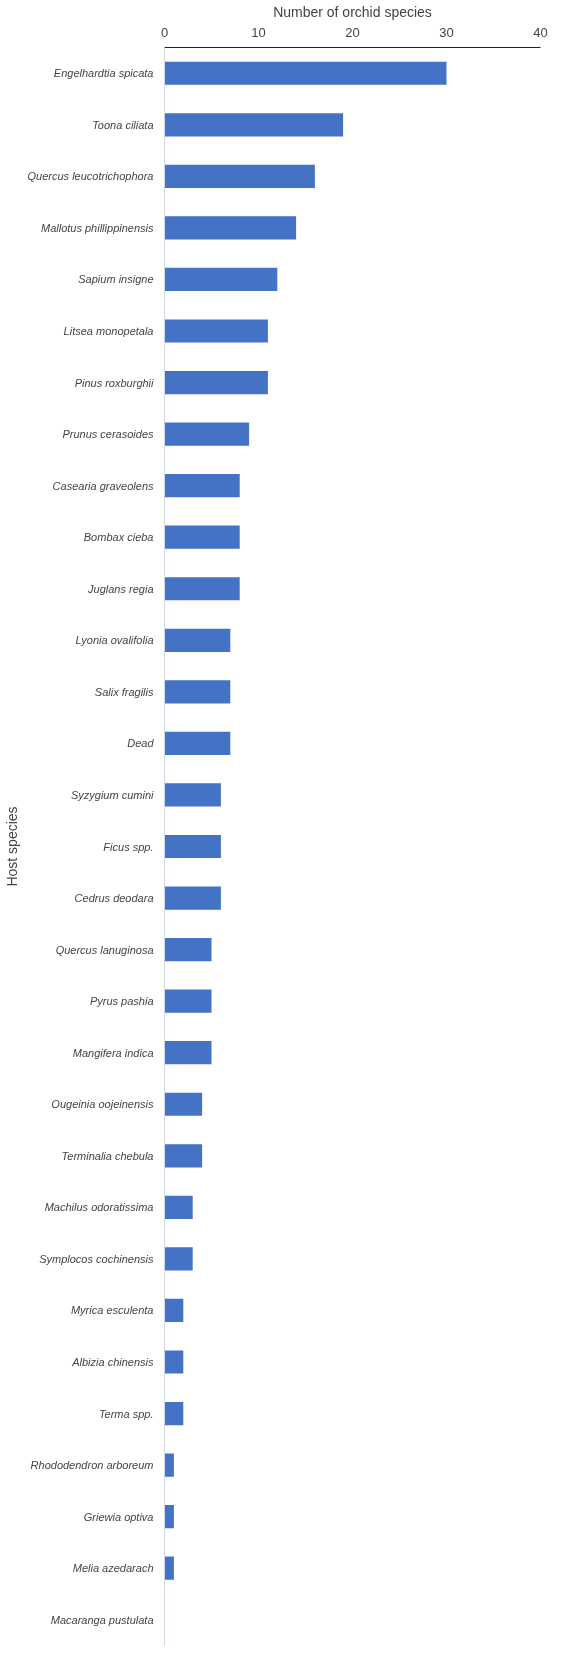 The height and width of the screenshot is (1659, 565). Describe the element at coordinates (114, 382) in the screenshot. I see `y-tick-label: Pinus roxburghii` at that location.